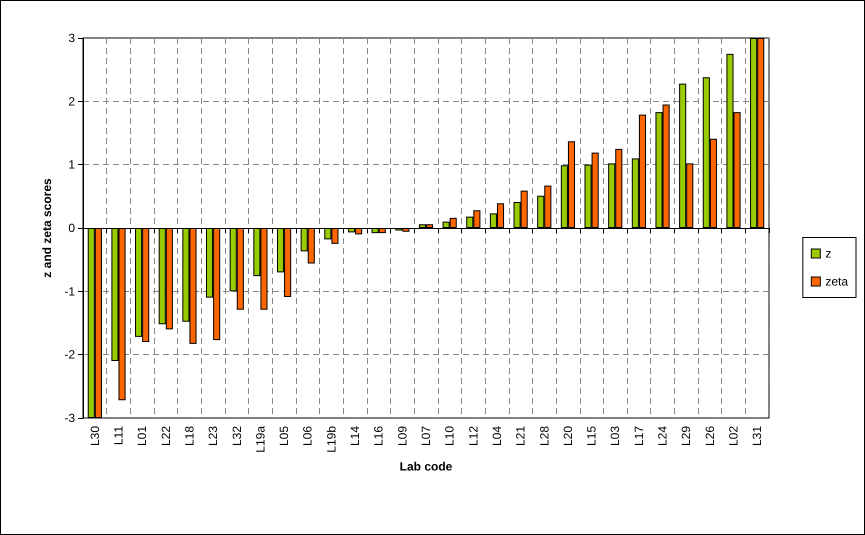  Describe the element at coordinates (70, 291) in the screenshot. I see `y-tick-label: -1` at that location.